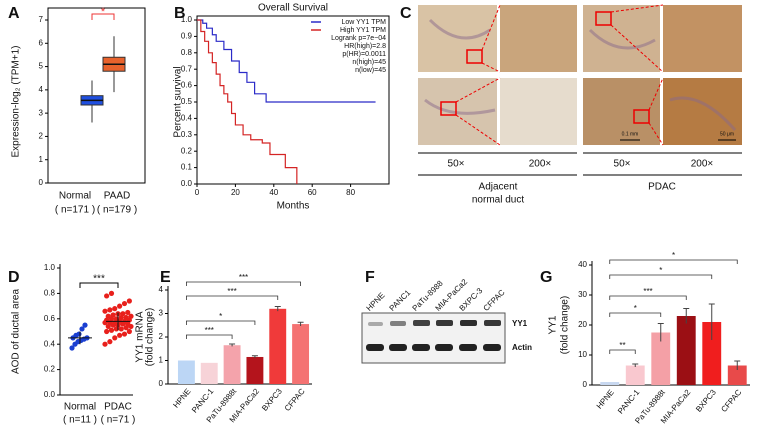  What do you see at coordinates (118, 407) in the screenshot?
I see `x-tick-label: PDAC` at bounding box center [118, 407].